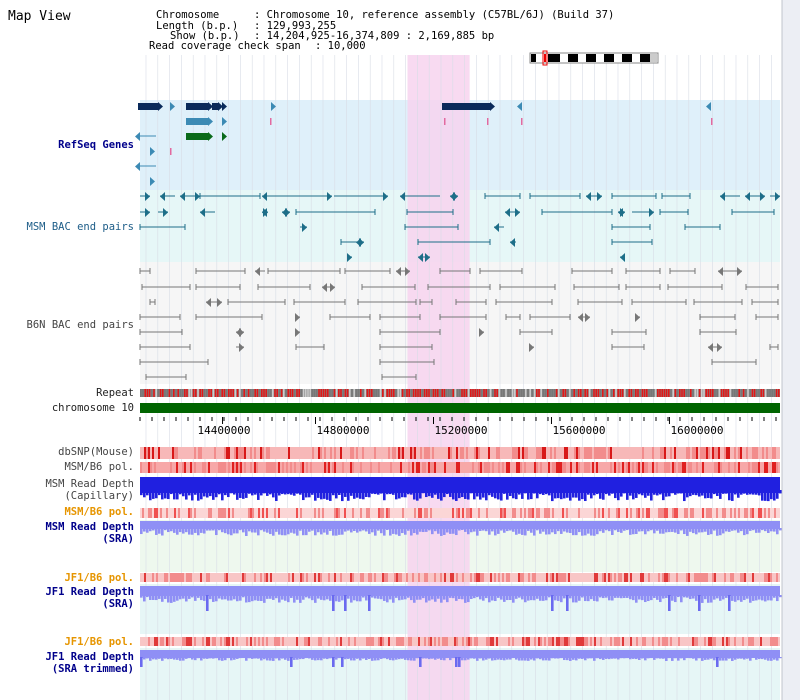  I want to click on track-label-chromosome: chromosome 10, so click(92, 408).